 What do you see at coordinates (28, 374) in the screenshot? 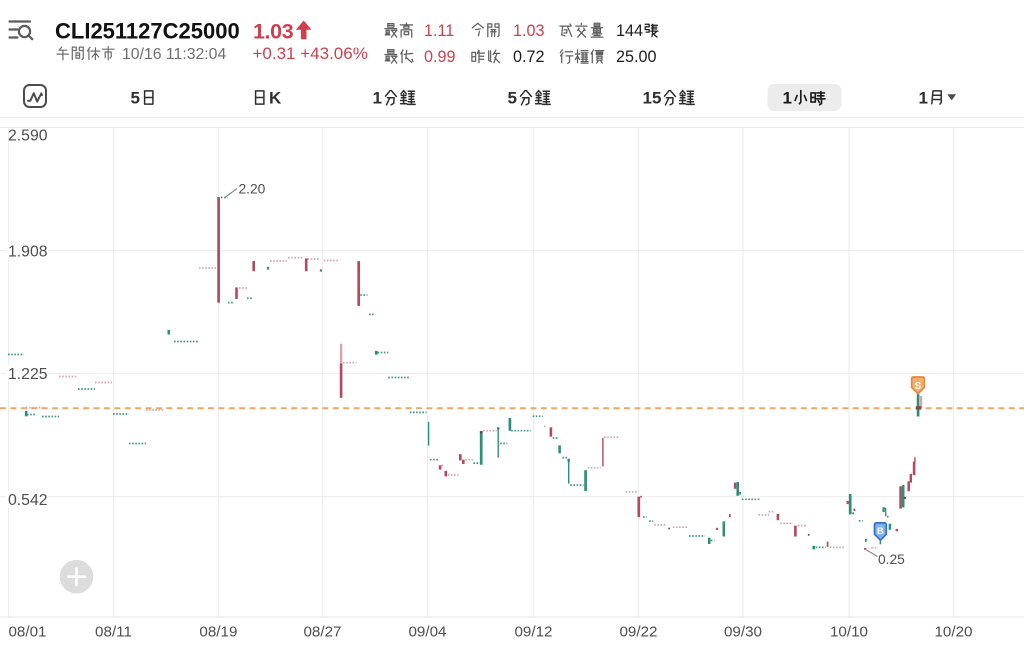
I see `svg-text: 1.225` at bounding box center [28, 374].